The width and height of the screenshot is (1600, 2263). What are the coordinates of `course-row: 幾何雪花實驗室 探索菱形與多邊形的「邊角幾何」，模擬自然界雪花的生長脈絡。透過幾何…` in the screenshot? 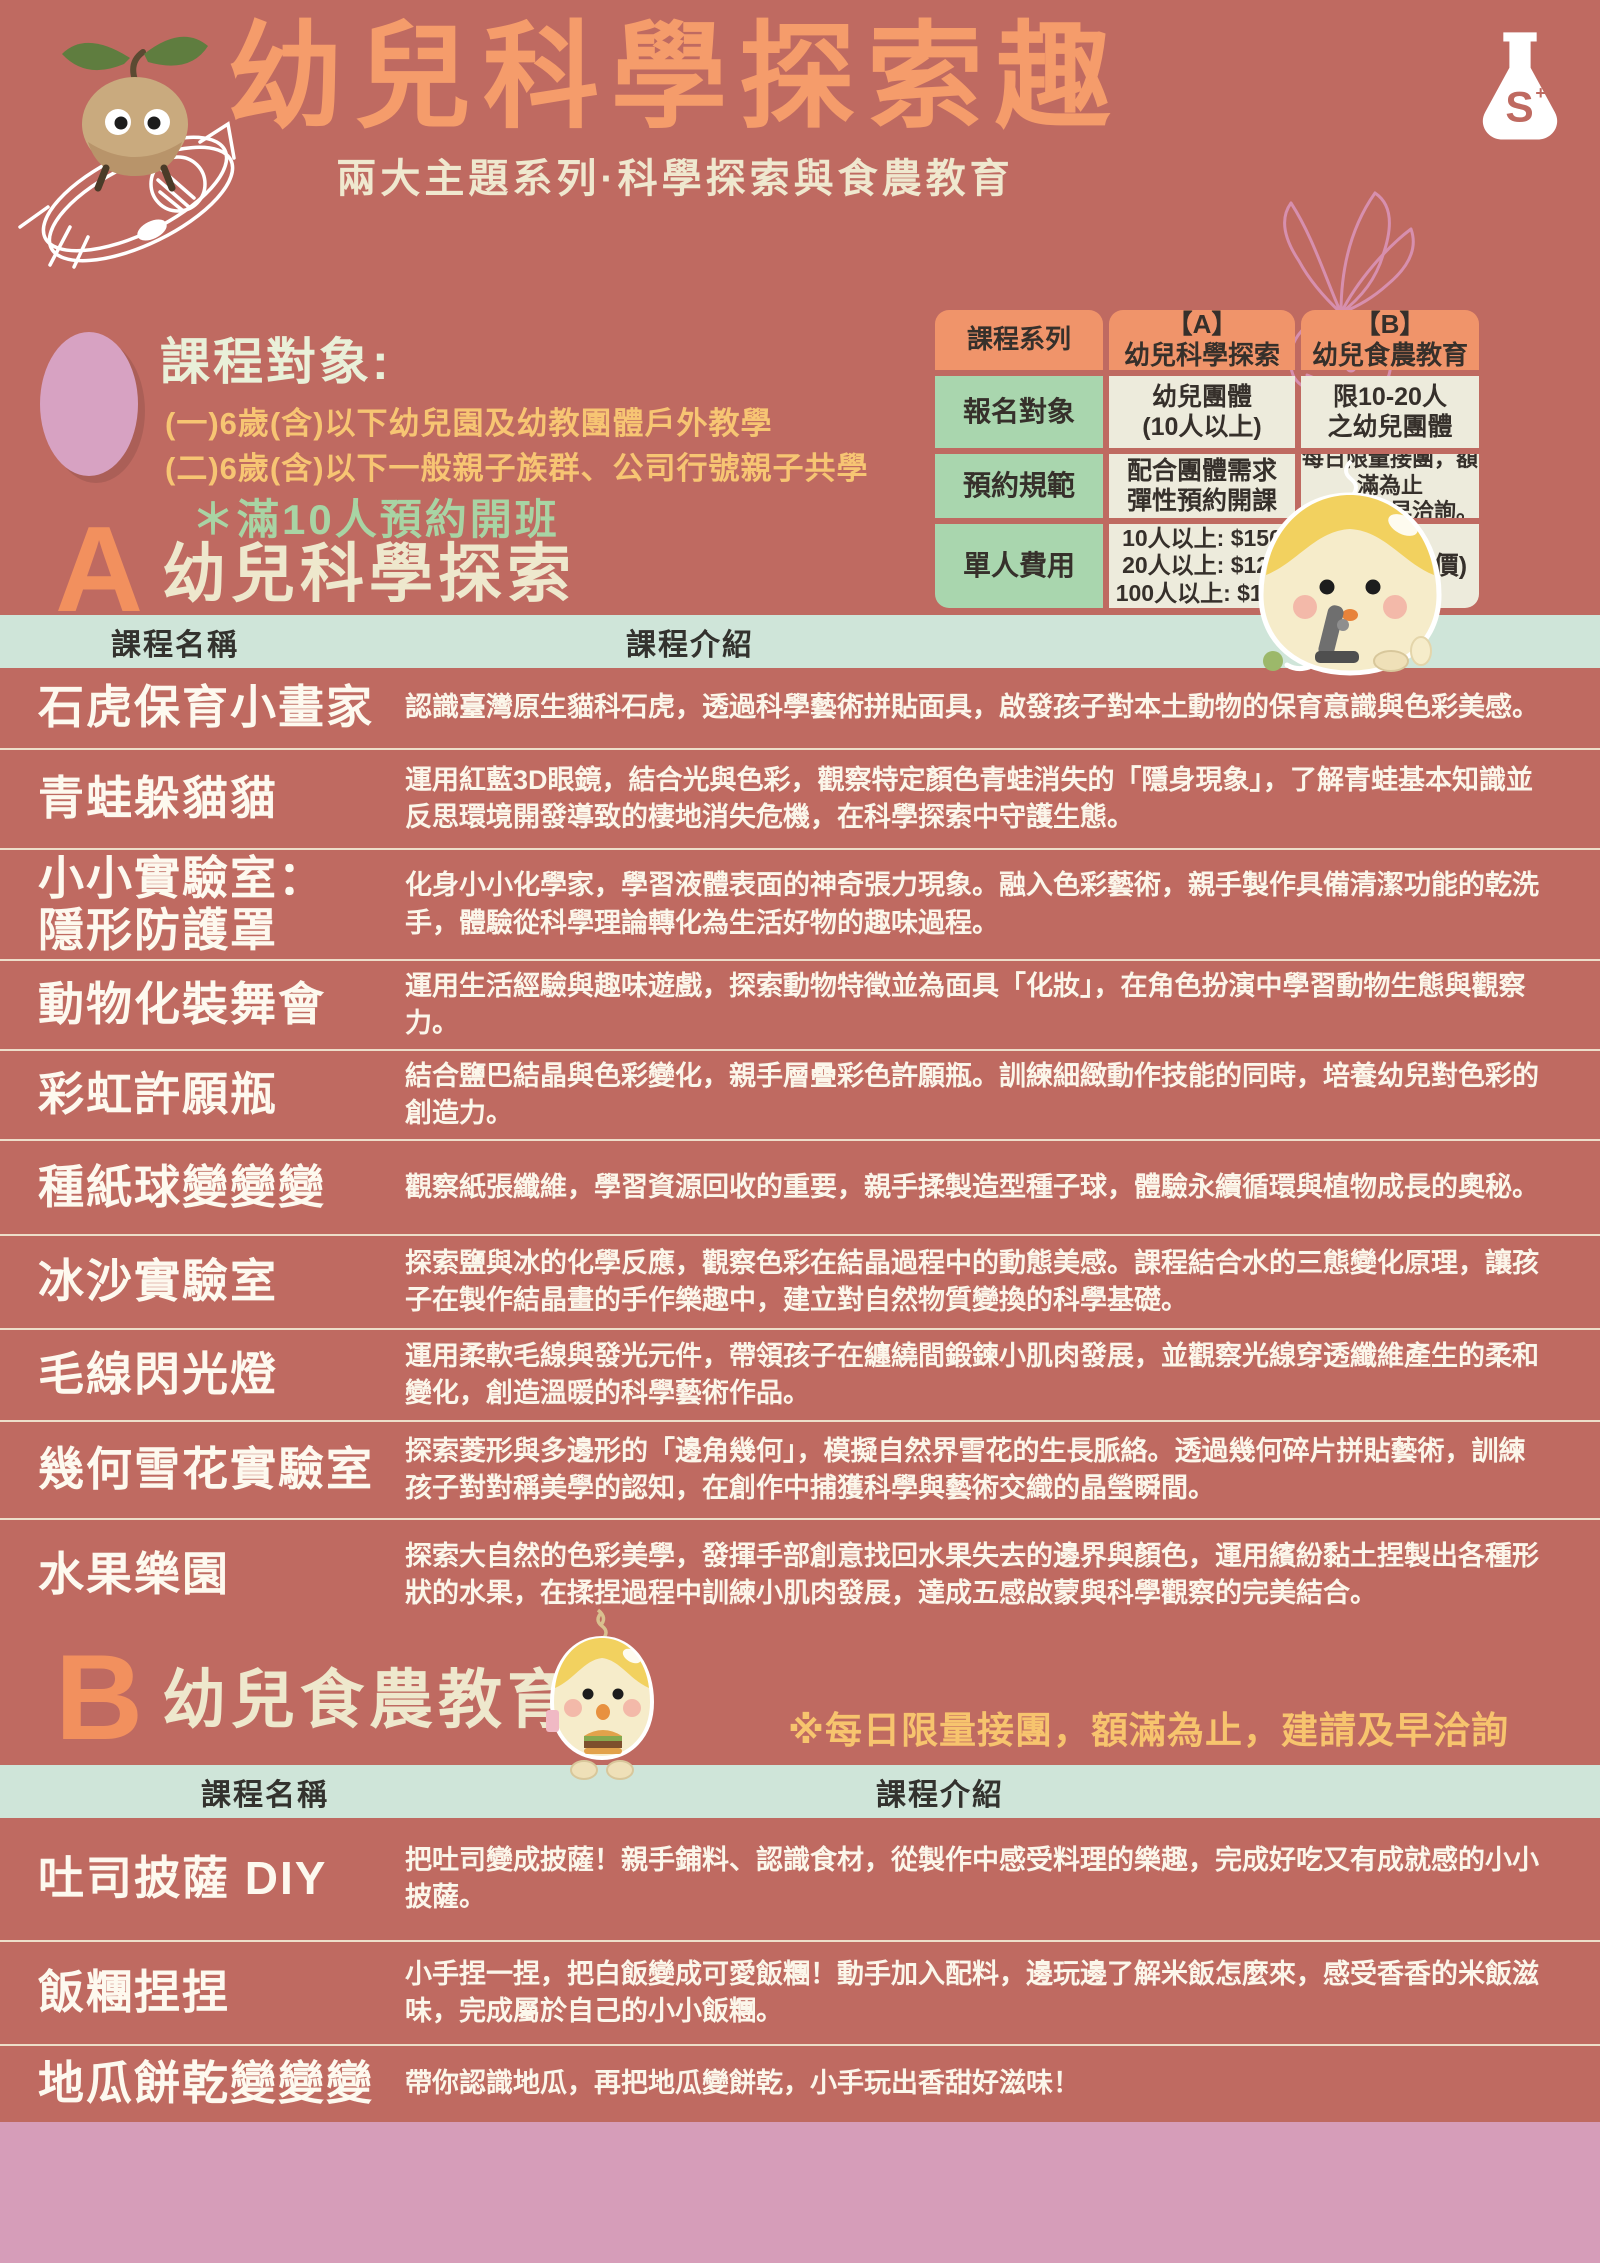 It's located at (800, 1469).